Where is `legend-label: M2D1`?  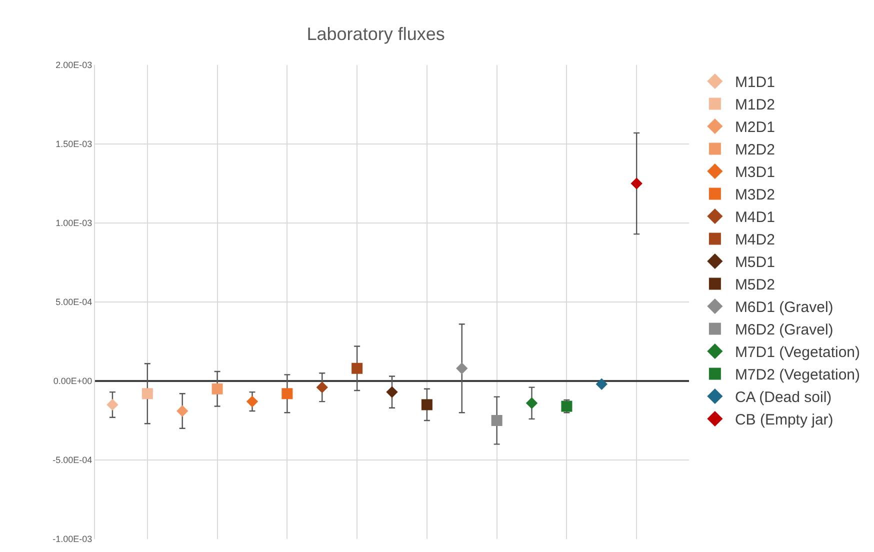 legend-label: M2D1 is located at coordinates (754, 127).